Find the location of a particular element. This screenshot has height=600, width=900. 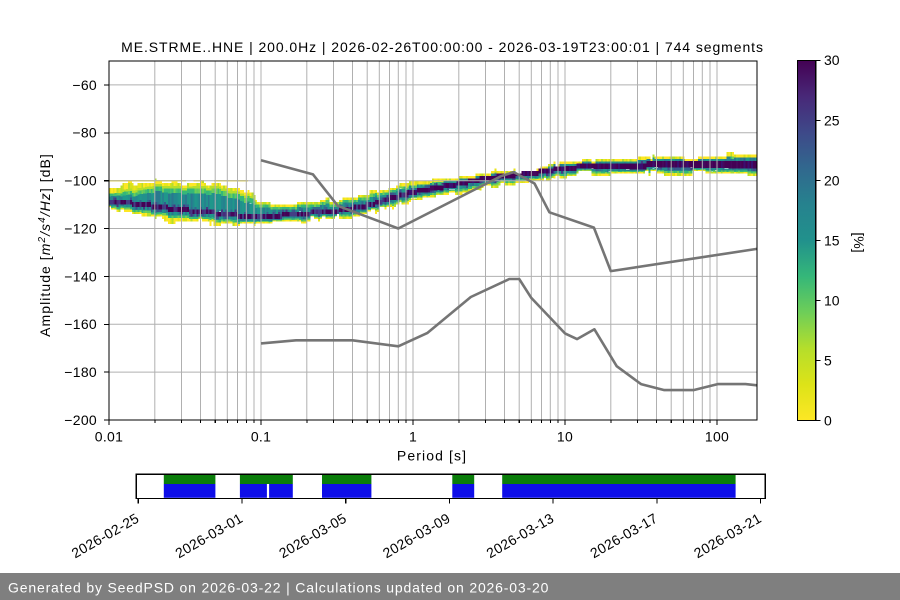

svg-text: −60 is located at coordinates (84, 85).